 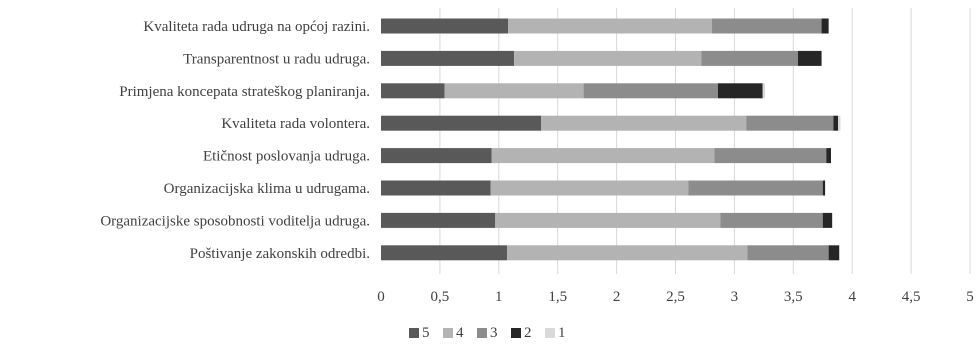 I want to click on legend-label: 1, so click(x=562, y=333).